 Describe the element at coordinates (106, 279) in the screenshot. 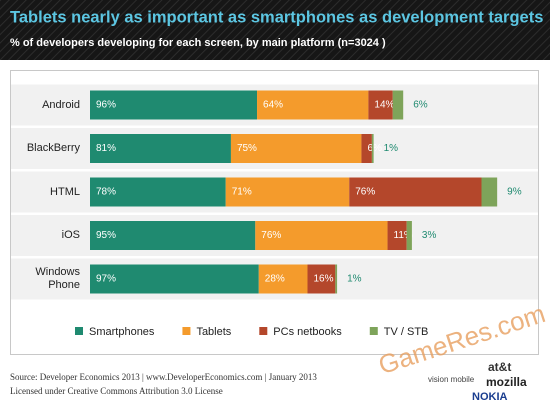

I see `value-label: 97%` at that location.